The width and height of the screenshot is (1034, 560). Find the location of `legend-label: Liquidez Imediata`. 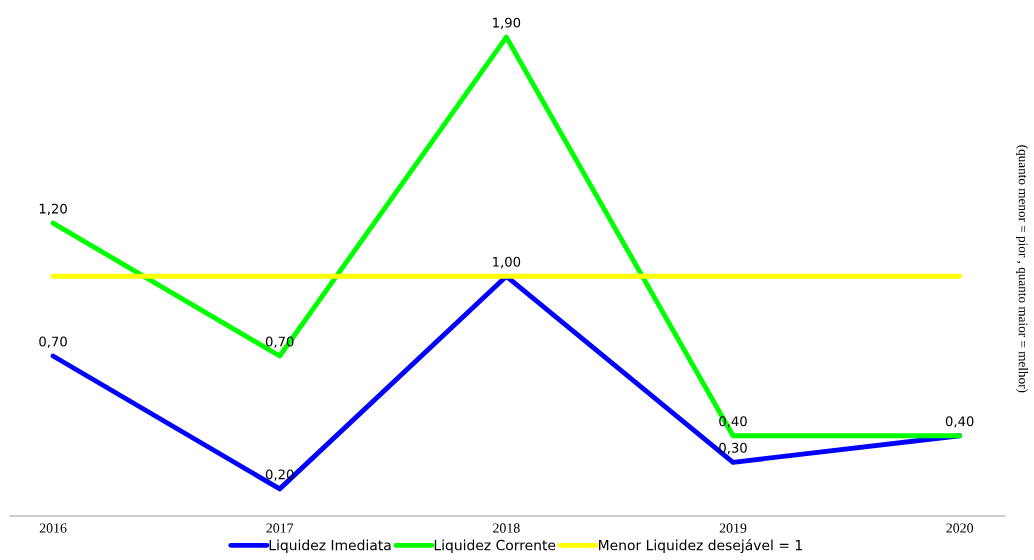

legend-label: Liquidez Imediata is located at coordinates (330, 546).